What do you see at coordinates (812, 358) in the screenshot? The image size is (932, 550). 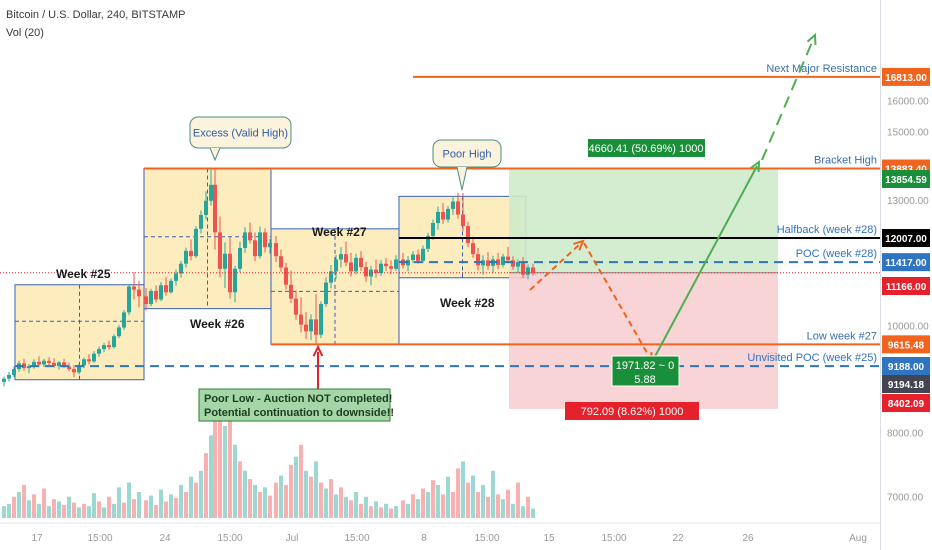 I see `level-label: Unvisited POC (week #25)` at bounding box center [812, 358].